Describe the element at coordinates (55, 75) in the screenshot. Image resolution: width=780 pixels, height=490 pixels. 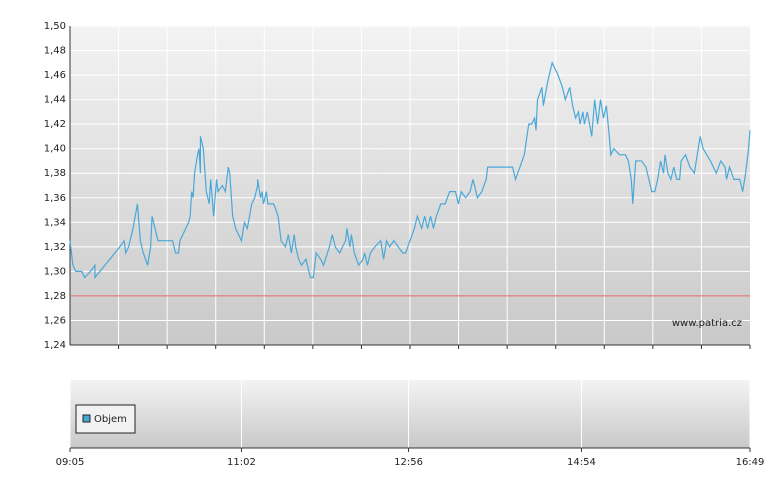
I see `y-tick-label: 1,46` at that location.